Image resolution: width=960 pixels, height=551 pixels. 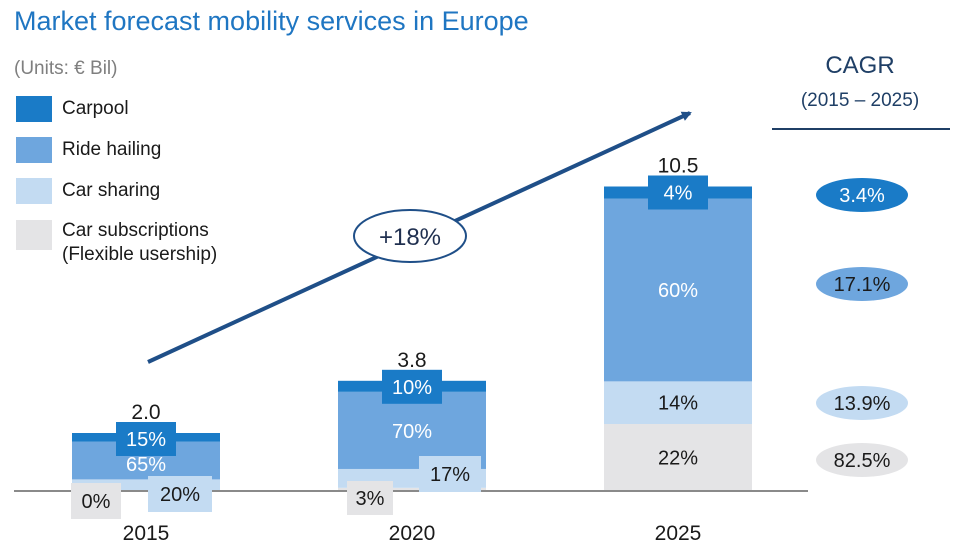 I want to click on bar-total-label-2020: 3.8, so click(x=411, y=360).